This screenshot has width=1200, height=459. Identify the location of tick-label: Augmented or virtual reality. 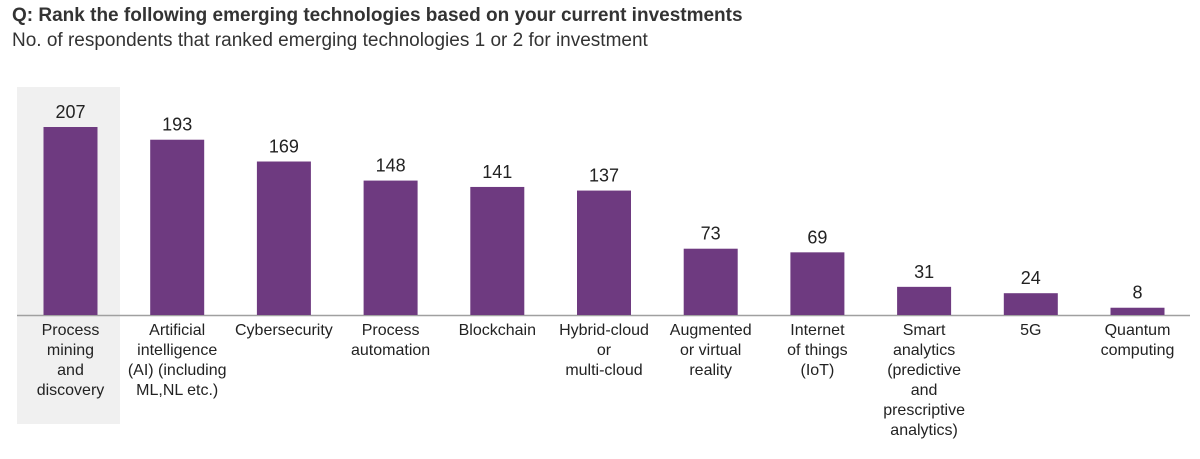
(710, 350).